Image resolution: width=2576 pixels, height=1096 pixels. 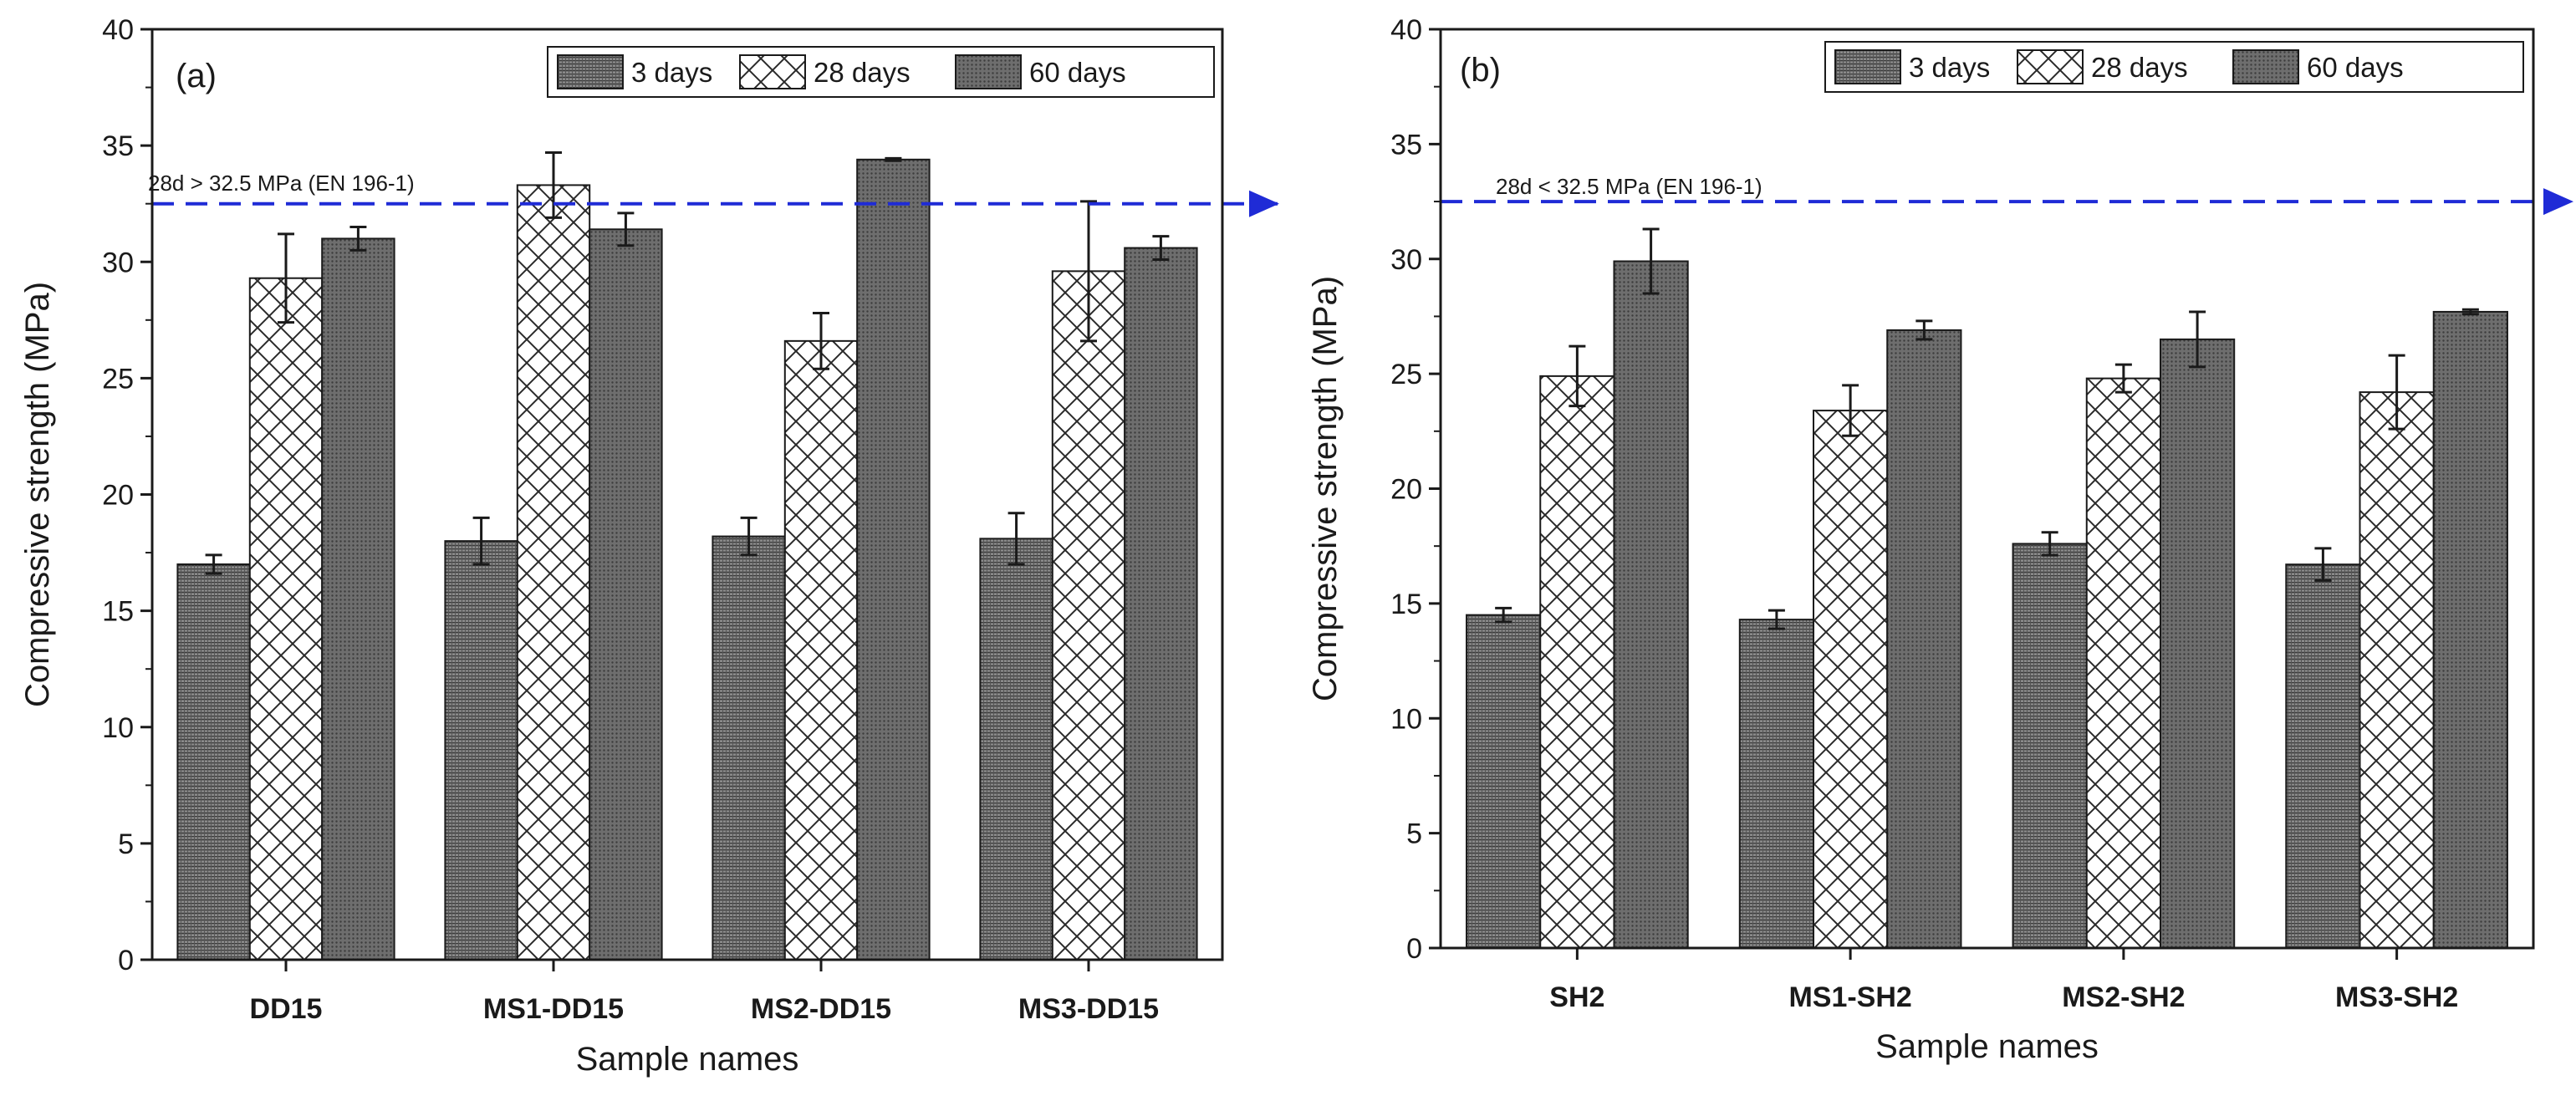 What do you see at coordinates (2050, 746) in the screenshot?
I see `panel-b-bar-3-days-MS2-SH2` at bounding box center [2050, 746].